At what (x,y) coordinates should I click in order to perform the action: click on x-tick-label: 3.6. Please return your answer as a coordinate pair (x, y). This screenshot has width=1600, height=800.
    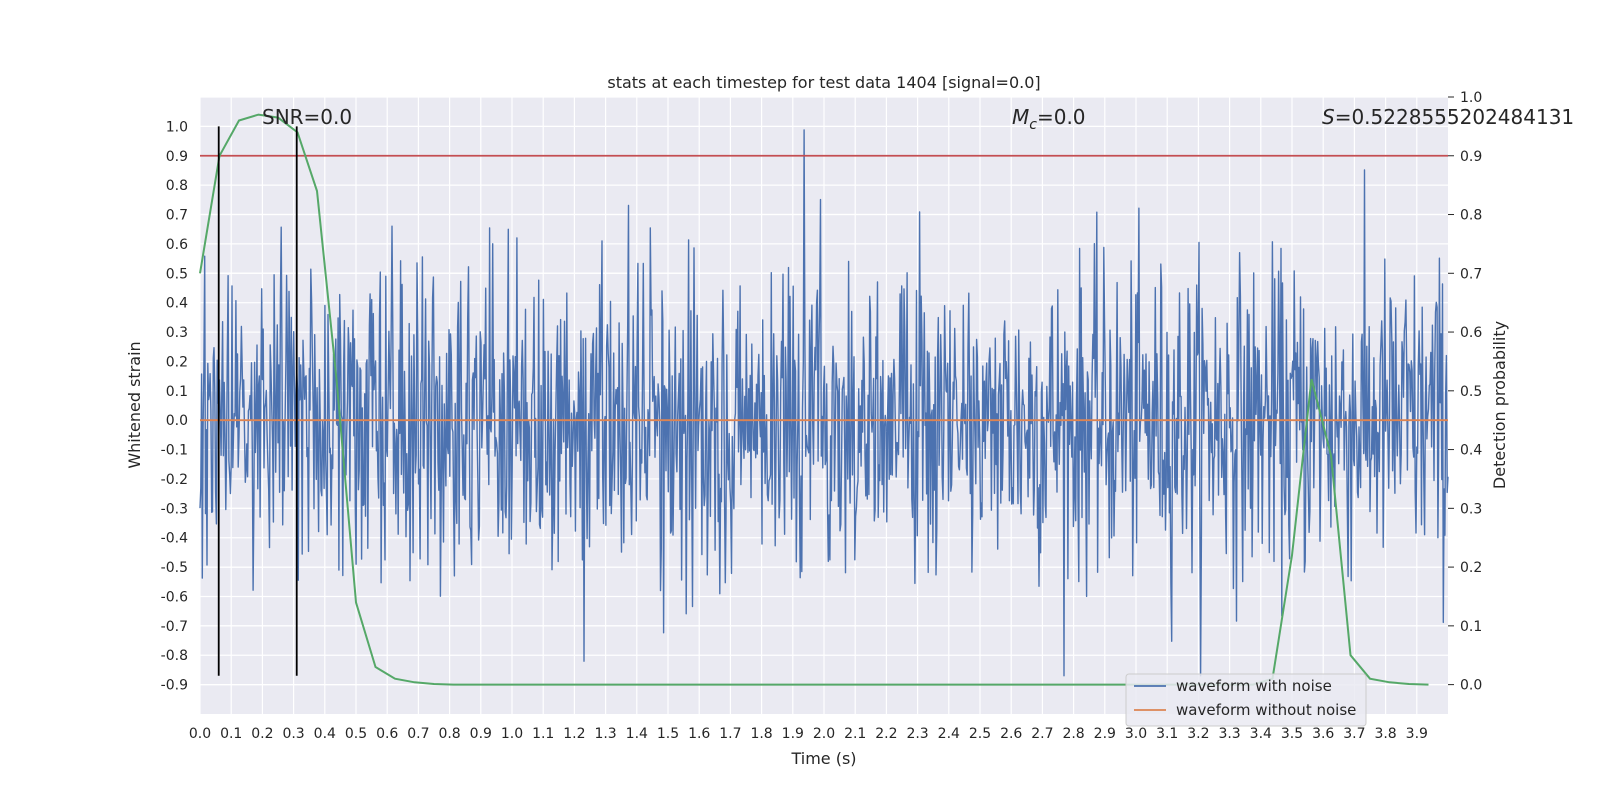
    Looking at the image, I should click on (1323, 734).